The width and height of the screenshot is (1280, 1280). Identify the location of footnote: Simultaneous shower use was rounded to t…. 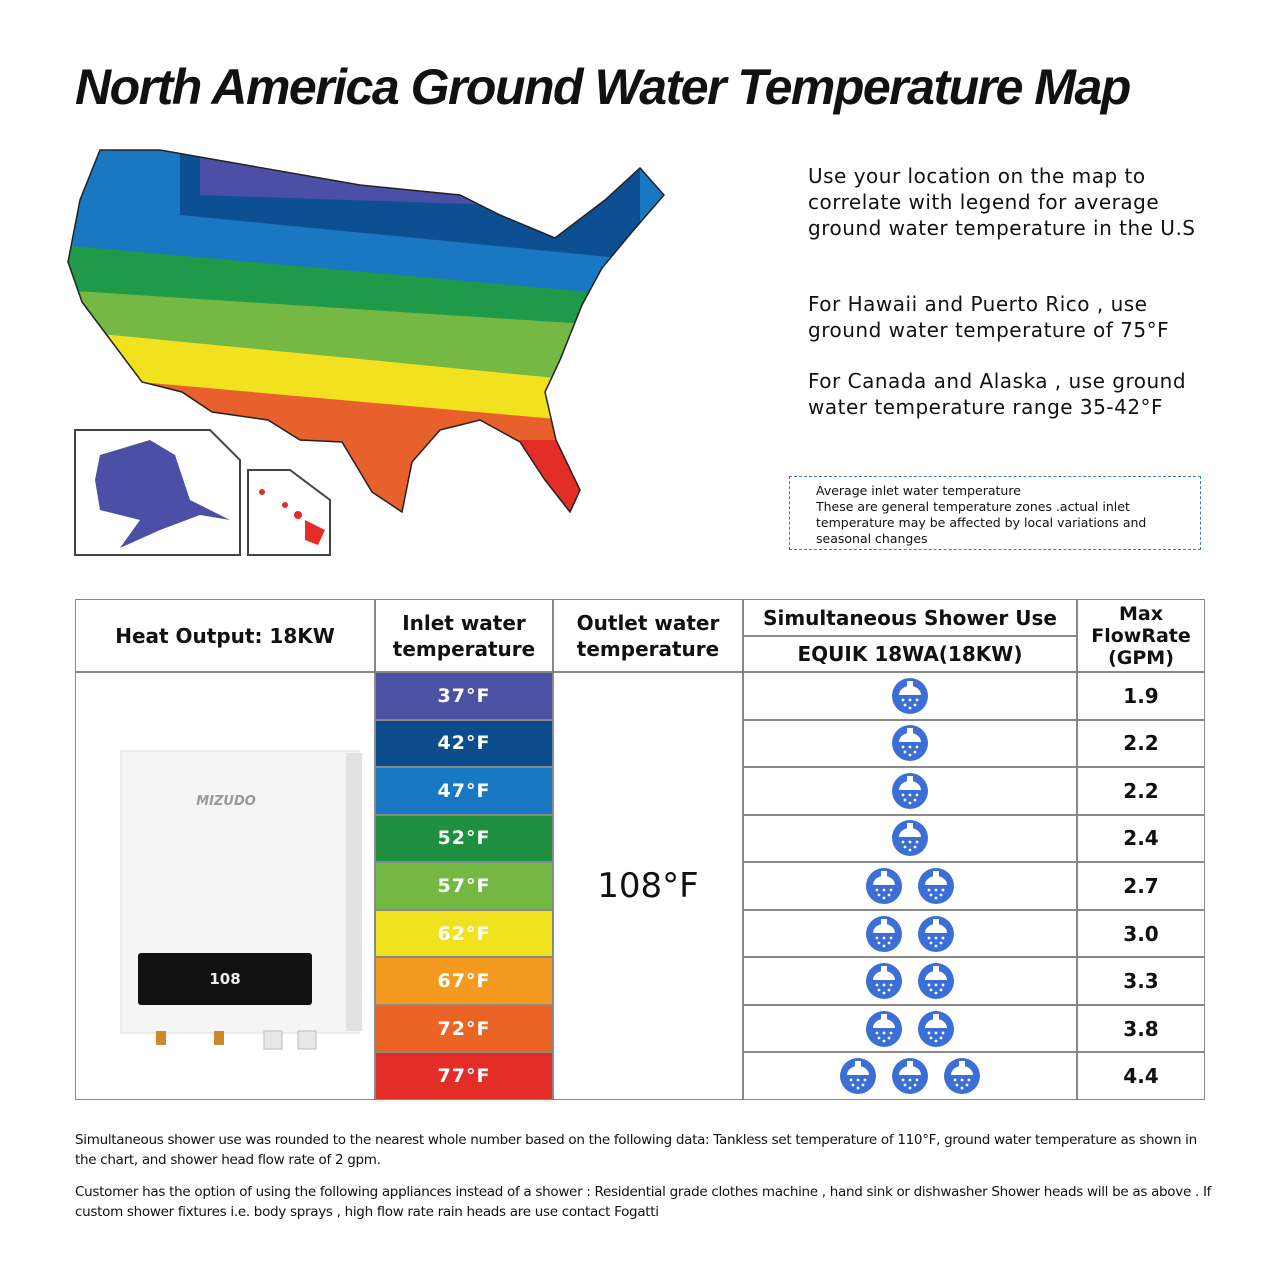
(636, 1150).